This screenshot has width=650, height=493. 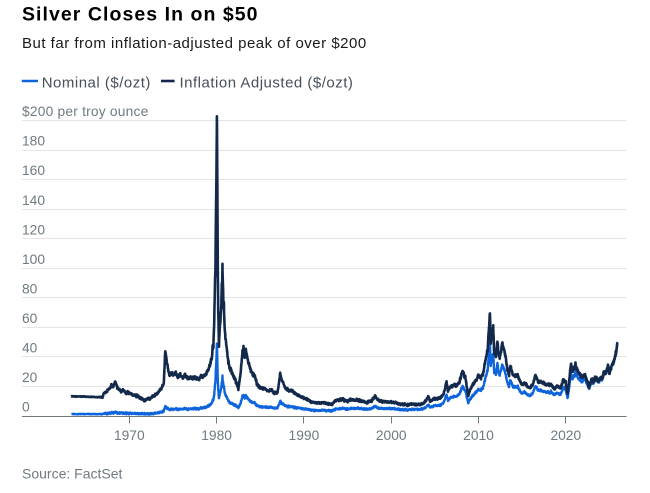 What do you see at coordinates (30, 288) in the screenshot?
I see `svg-text: 80` at bounding box center [30, 288].